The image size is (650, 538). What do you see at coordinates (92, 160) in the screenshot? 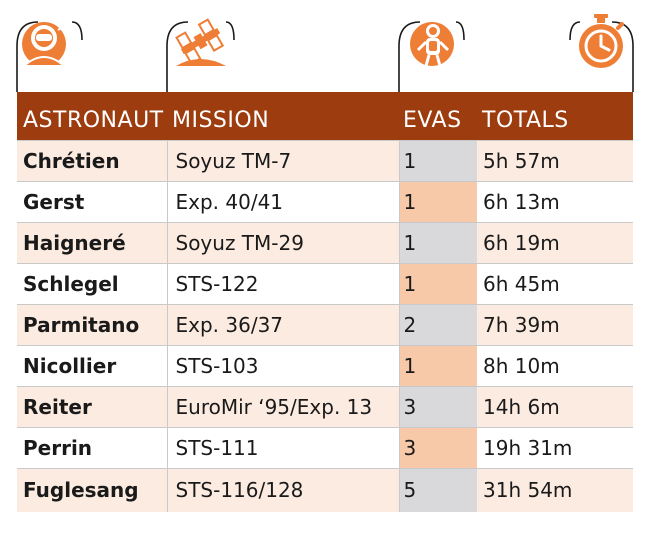
I see `astronaut-cell: Chrétien` at bounding box center [92, 160].